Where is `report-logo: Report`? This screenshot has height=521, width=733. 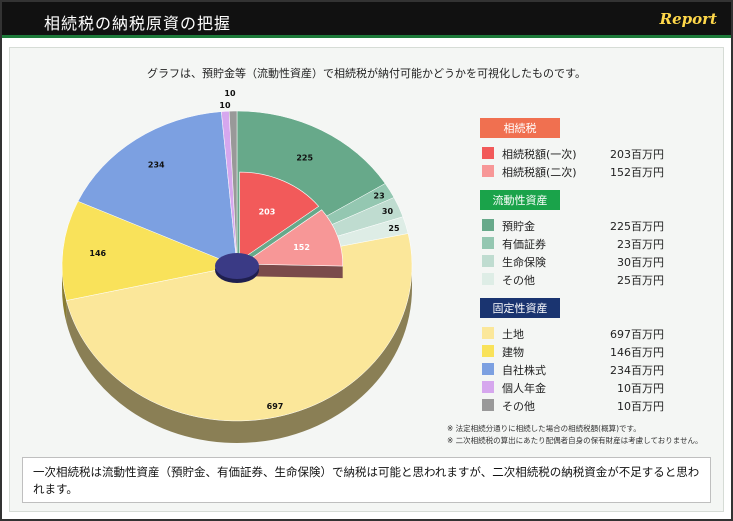 report-logo: Report is located at coordinates (688, 19).